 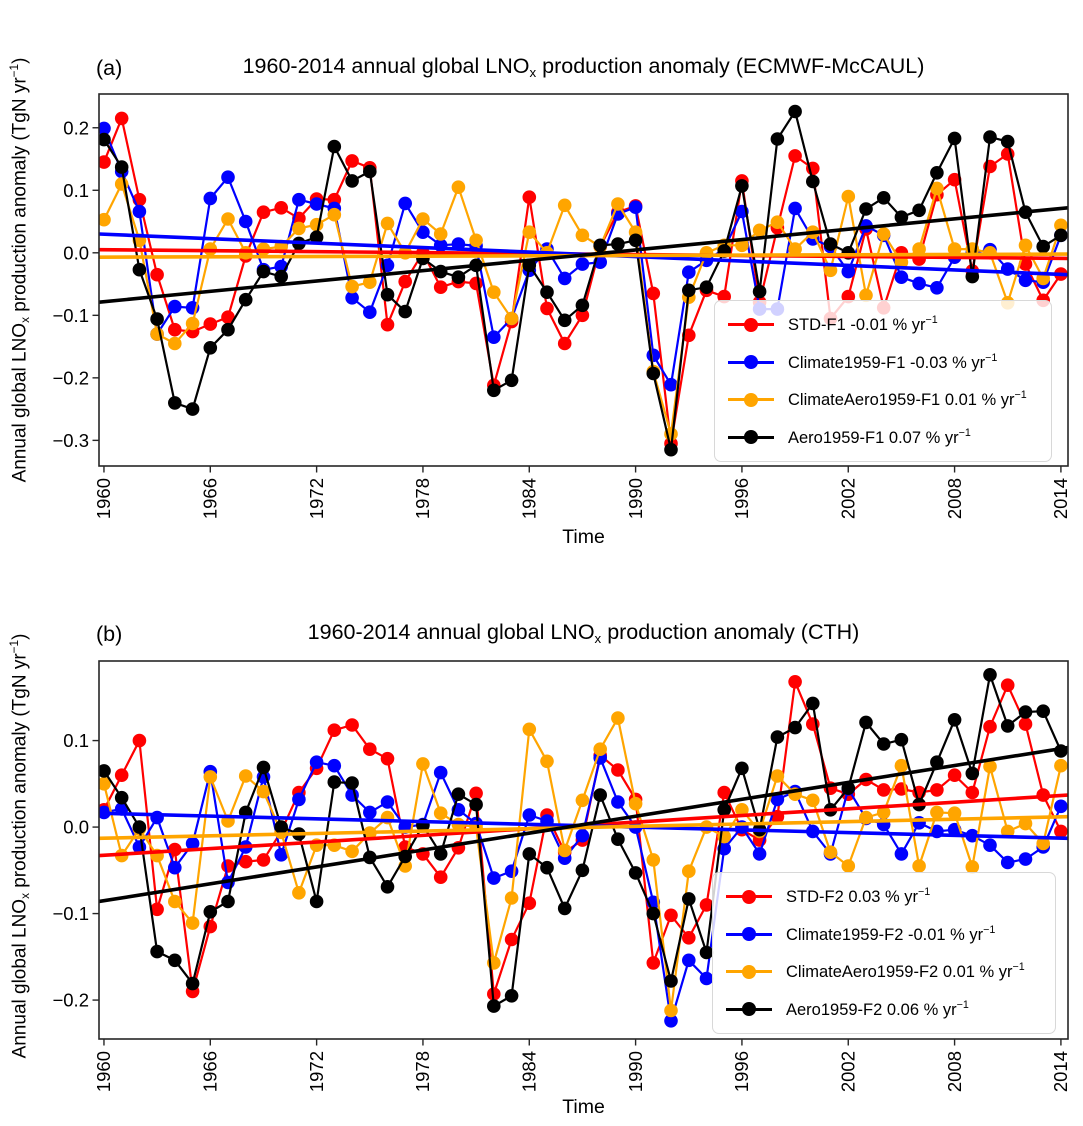 What do you see at coordinates (847, 1071) in the screenshot?
I see `x-tick-label: 2002` at bounding box center [847, 1071].